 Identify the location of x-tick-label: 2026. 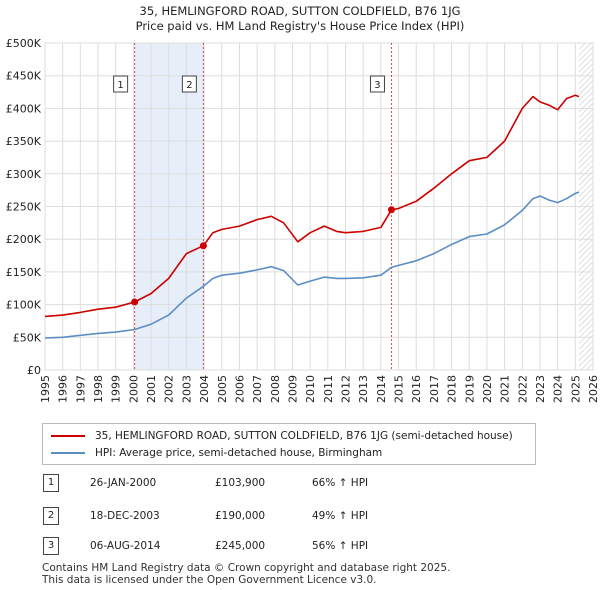
(593, 389).